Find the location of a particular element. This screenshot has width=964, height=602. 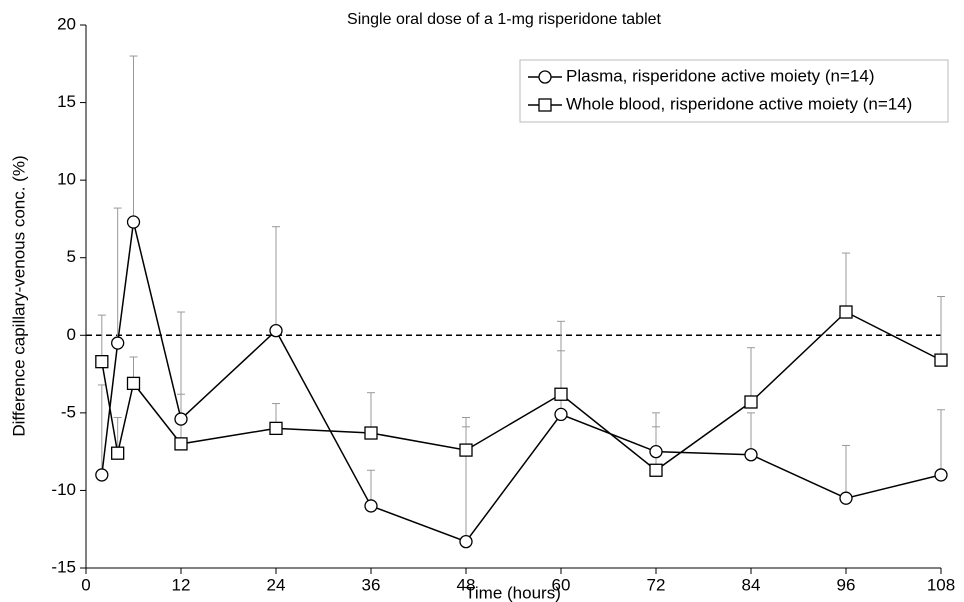

y-tick-label: 15 is located at coordinates (66, 101).